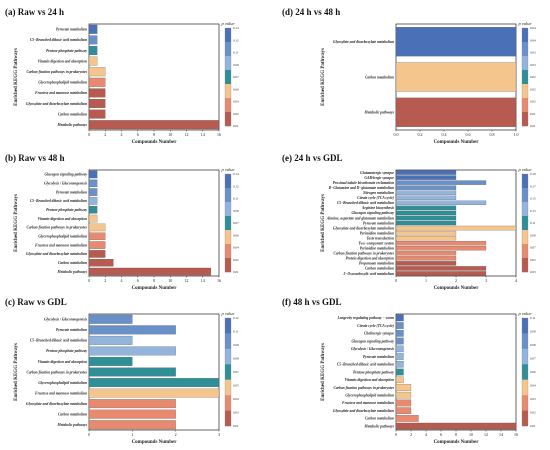  Describe the element at coordinates (62, 83) in the screenshot. I see `category-label: Glycerophospholipid metabolism` at that location.